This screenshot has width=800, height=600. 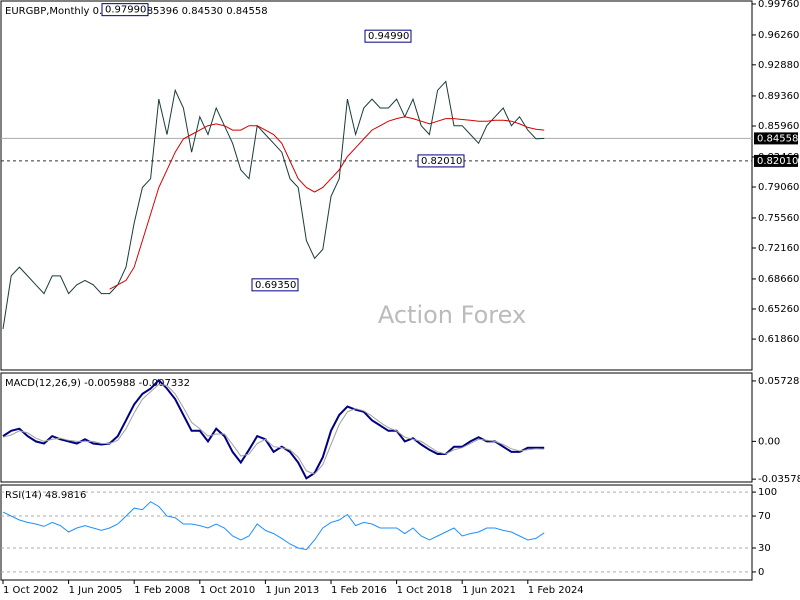 I want to click on panel-title: MACD(12,26,9) -0.005988 -0.007332, so click(x=97, y=383).